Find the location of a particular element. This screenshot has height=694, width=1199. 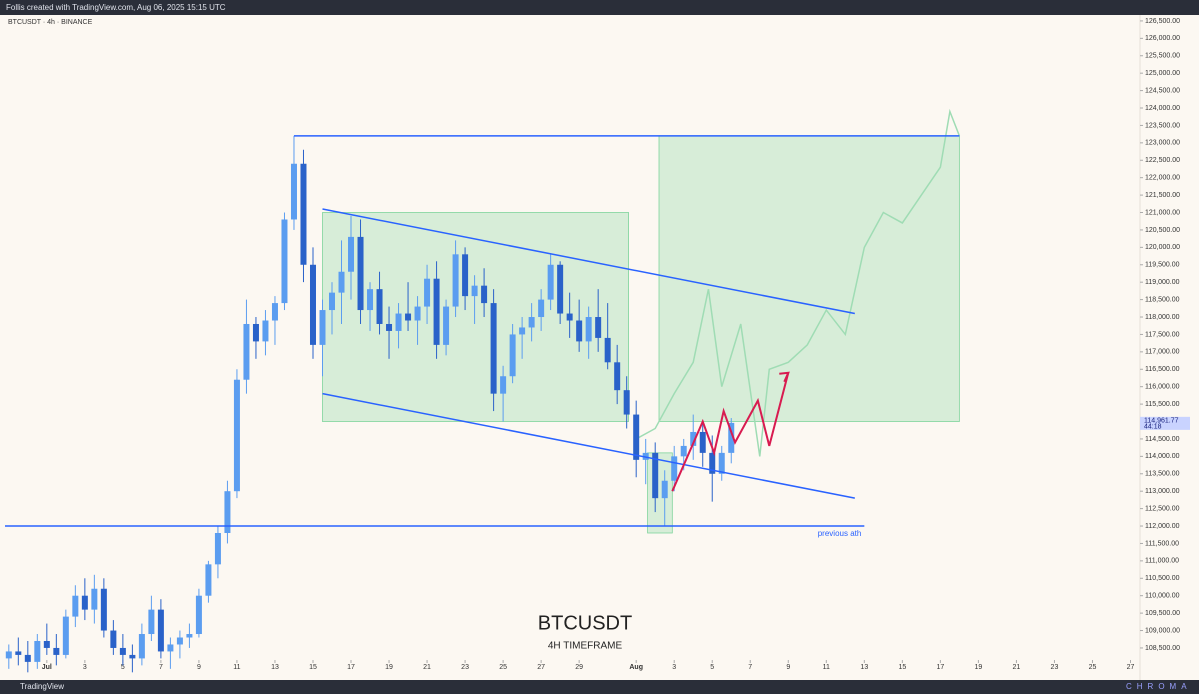

y-tick-label: 124,500.00 is located at coordinates (1162, 90).